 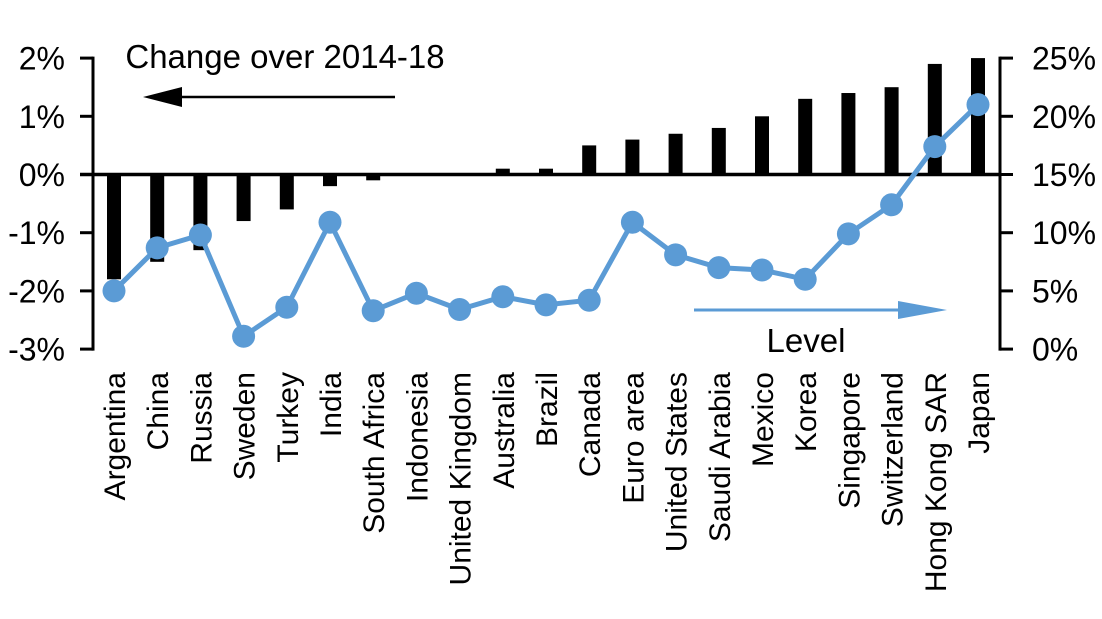 What do you see at coordinates (935, 147) in the screenshot?
I see `level-marker-hong-kong-sar` at bounding box center [935, 147].